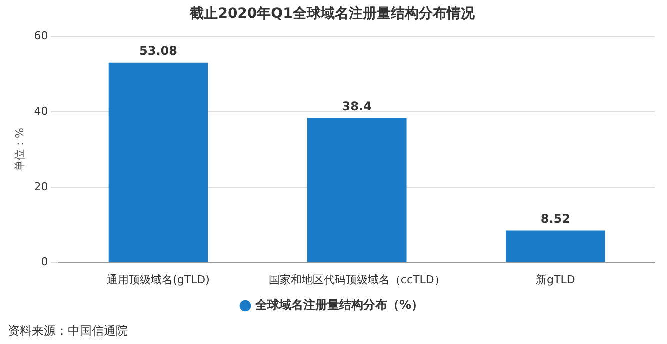 Image resolution: width=667 pixels, height=344 pixels. Describe the element at coordinates (44, 262) in the screenshot. I see `y-tick-label: 0` at that location.